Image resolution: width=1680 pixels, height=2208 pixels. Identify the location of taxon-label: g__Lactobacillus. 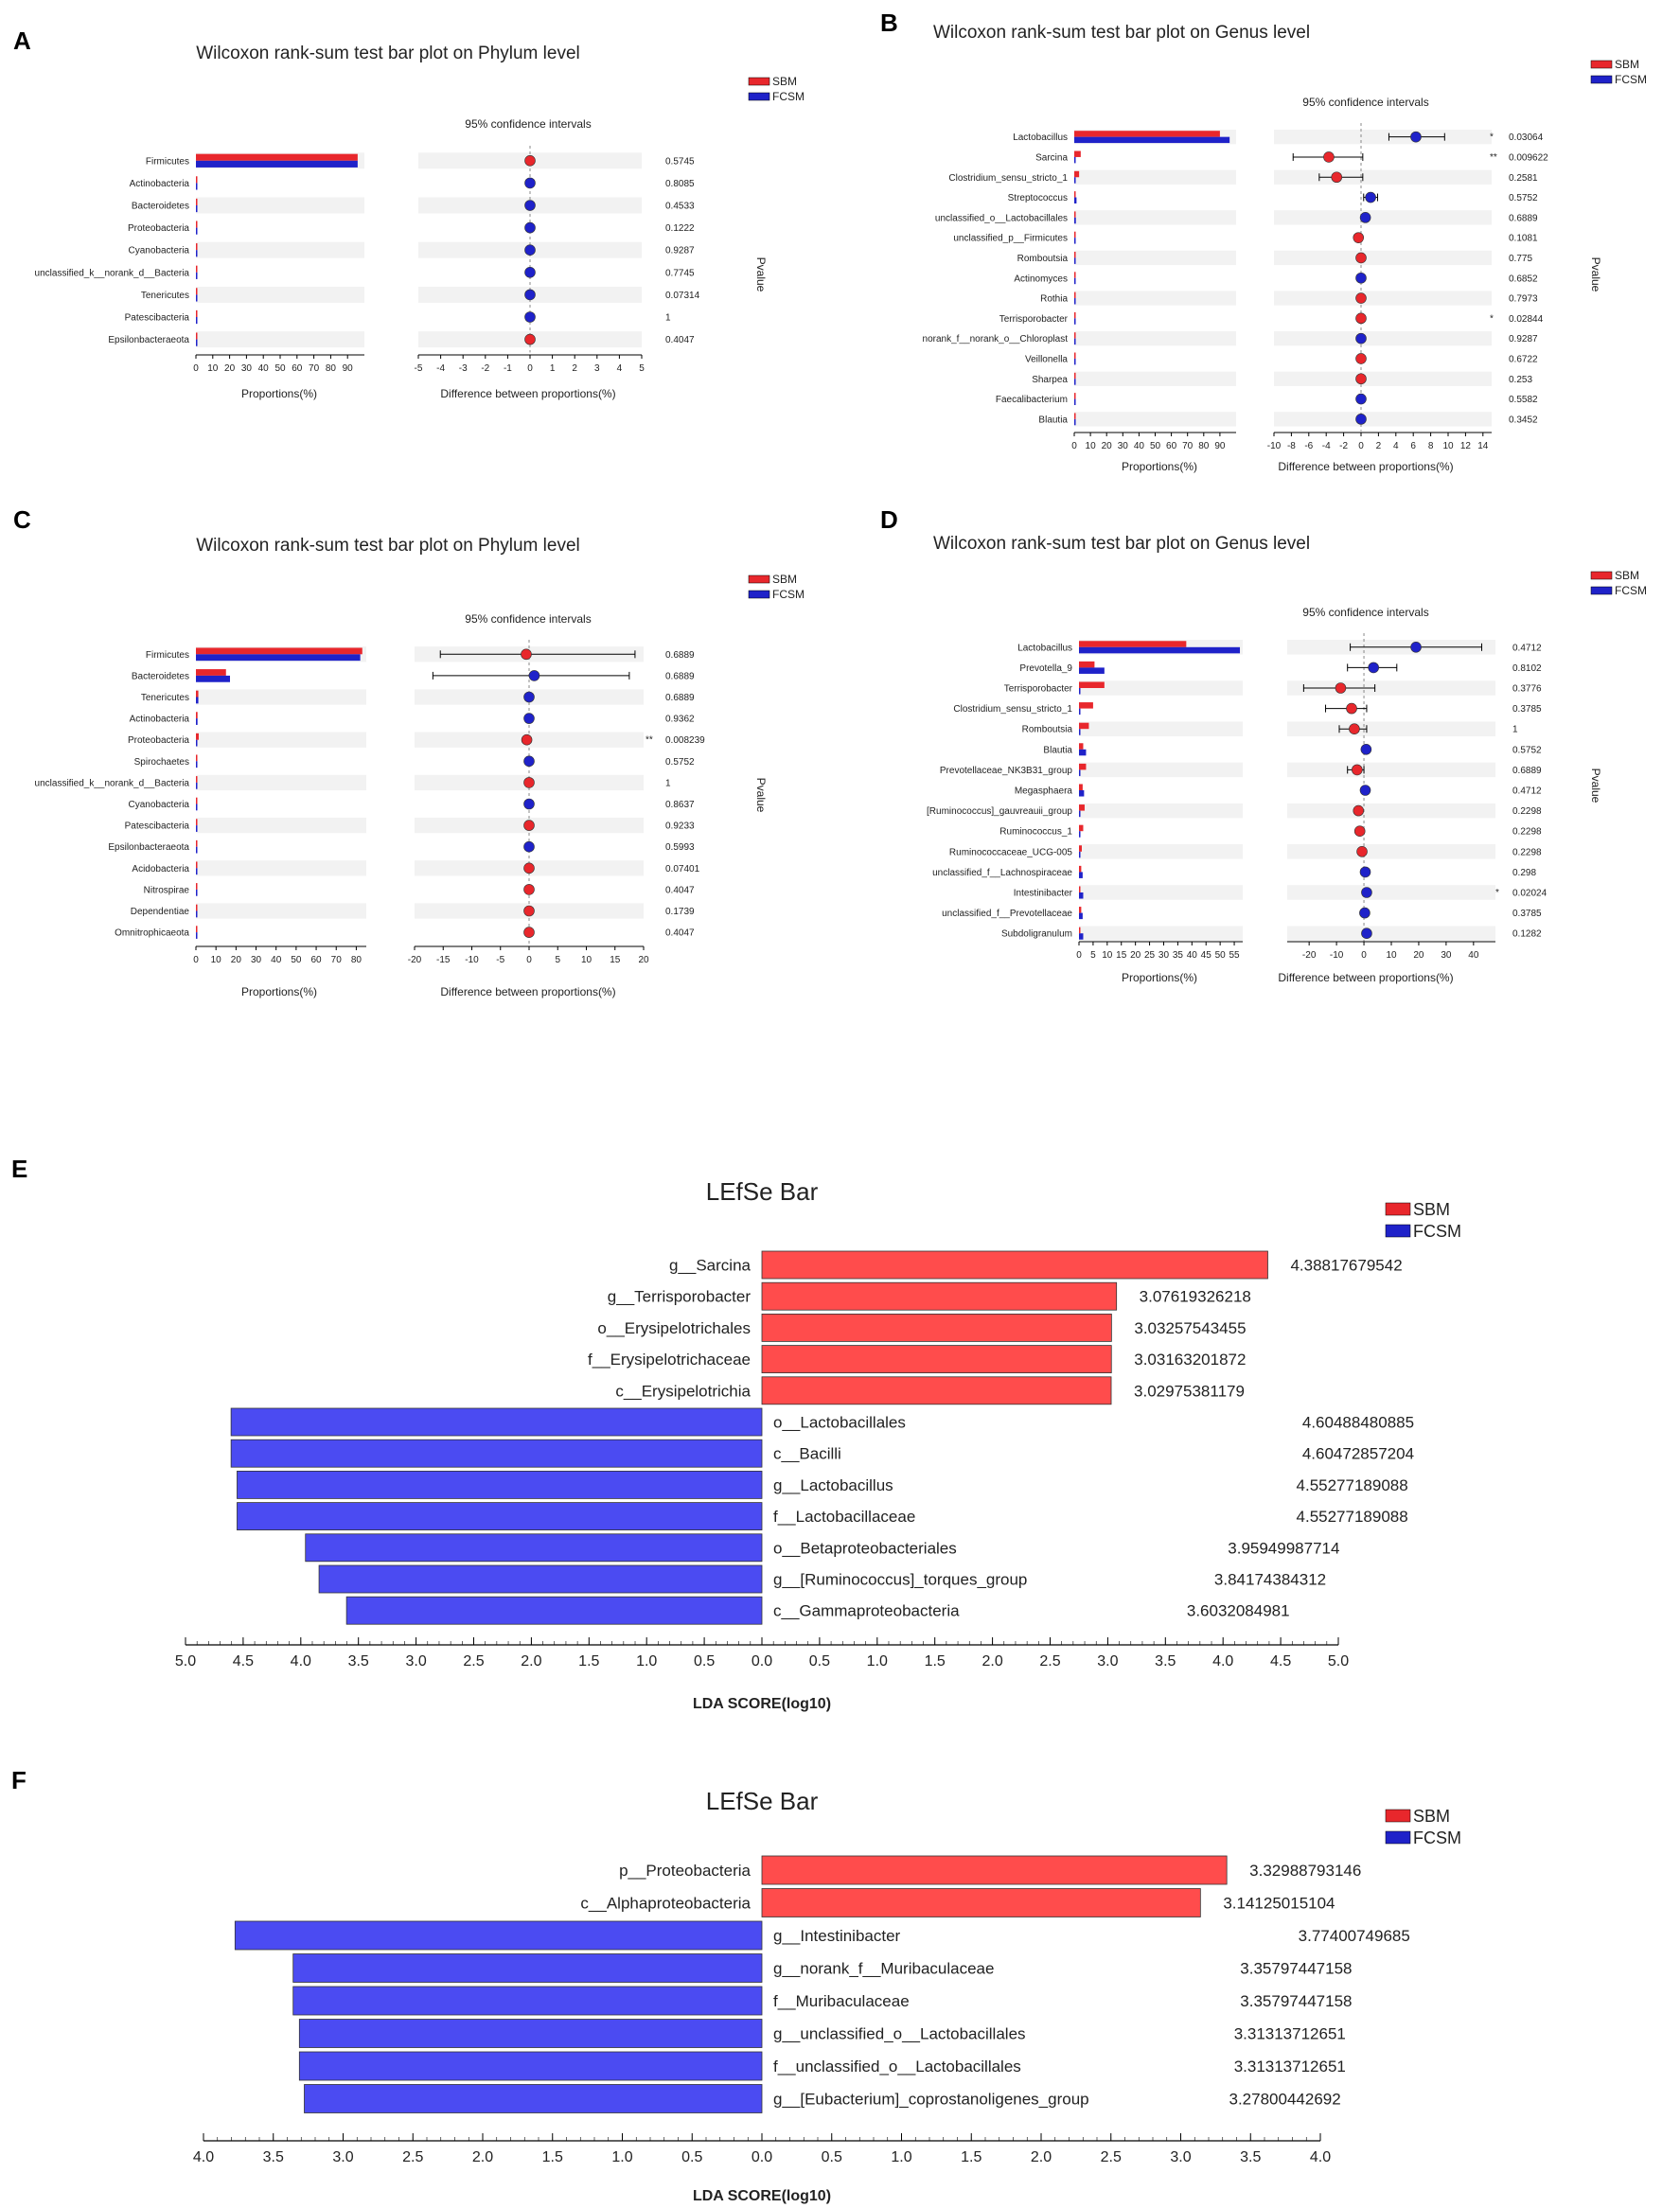
(833, 1485).